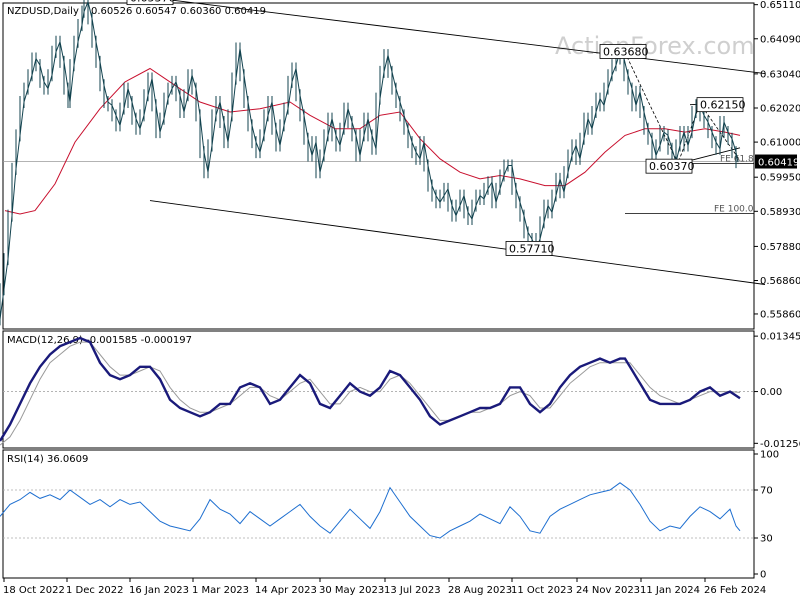 This screenshot has width=800, height=600. Describe the element at coordinates (457, 242) in the screenshot. I see `channel-lower-line` at that location.